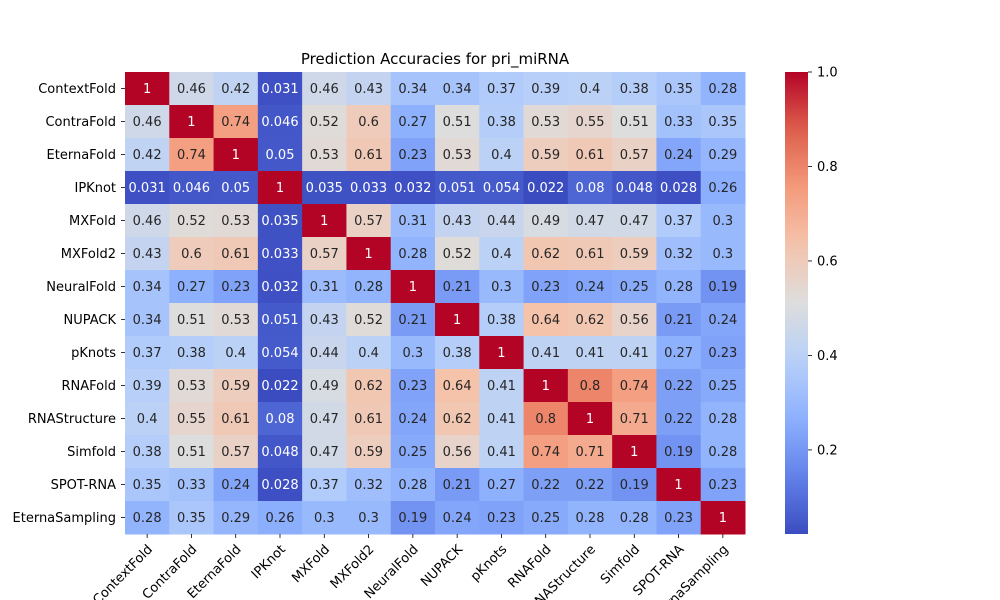 This screenshot has height=600, width=1000. Describe the element at coordinates (679, 518) in the screenshot. I see `heatmap-cell-eternasampling-spot-rna` at that location.